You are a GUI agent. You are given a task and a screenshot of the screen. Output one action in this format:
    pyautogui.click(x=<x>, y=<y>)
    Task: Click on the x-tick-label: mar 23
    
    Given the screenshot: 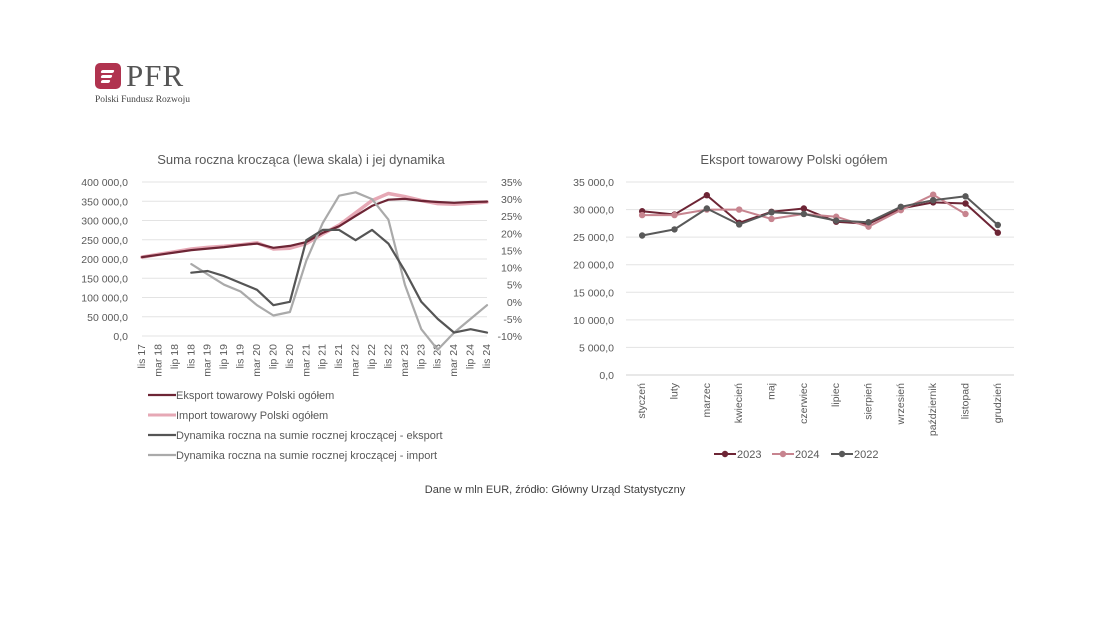 What is the action you would take?
    pyautogui.click(x=405, y=360)
    